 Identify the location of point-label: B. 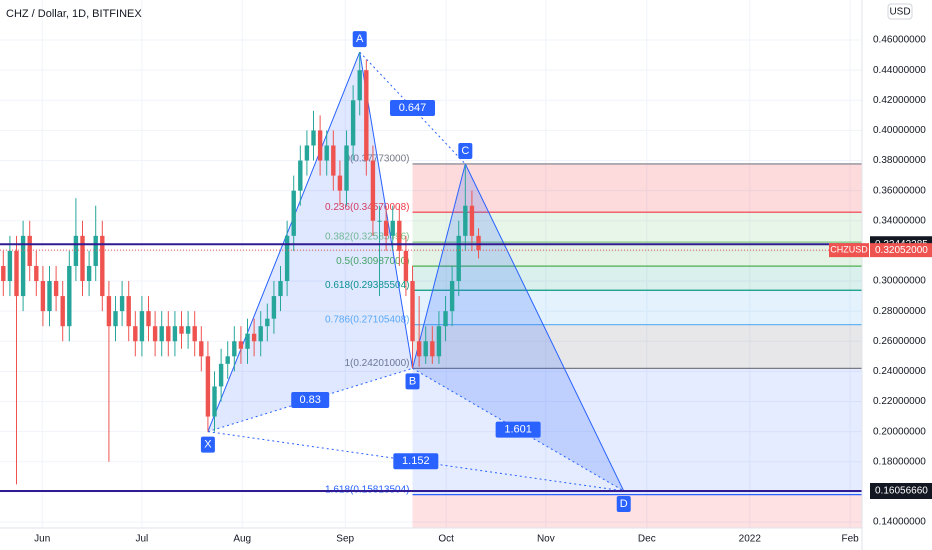
(412, 381).